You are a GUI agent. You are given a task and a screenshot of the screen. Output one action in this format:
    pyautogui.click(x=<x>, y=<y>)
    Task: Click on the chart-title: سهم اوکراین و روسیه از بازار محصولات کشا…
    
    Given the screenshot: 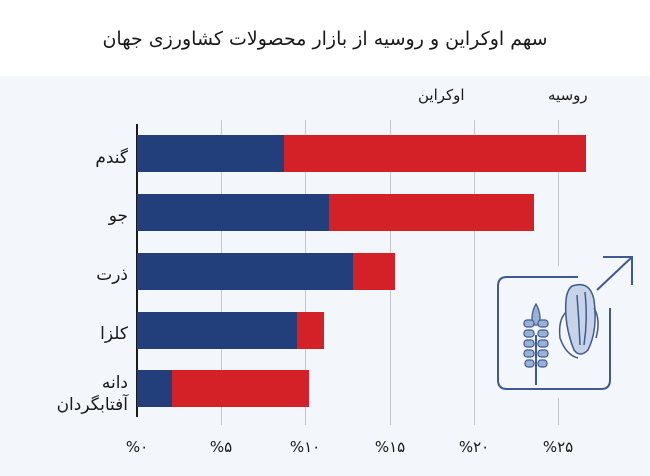 What is the action you would take?
    pyautogui.click(x=325, y=39)
    